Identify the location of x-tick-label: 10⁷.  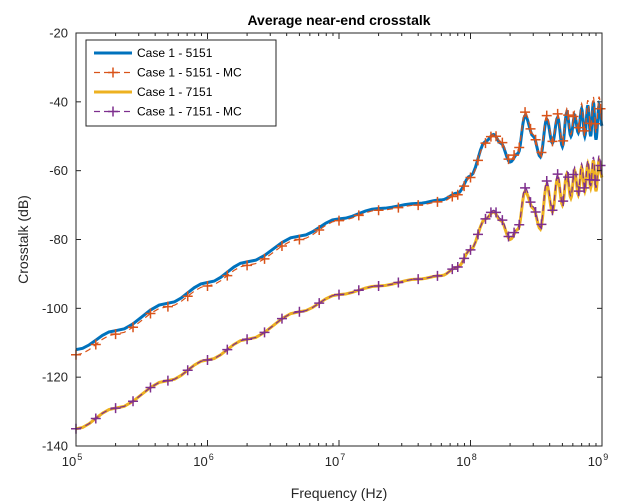
(335, 460).